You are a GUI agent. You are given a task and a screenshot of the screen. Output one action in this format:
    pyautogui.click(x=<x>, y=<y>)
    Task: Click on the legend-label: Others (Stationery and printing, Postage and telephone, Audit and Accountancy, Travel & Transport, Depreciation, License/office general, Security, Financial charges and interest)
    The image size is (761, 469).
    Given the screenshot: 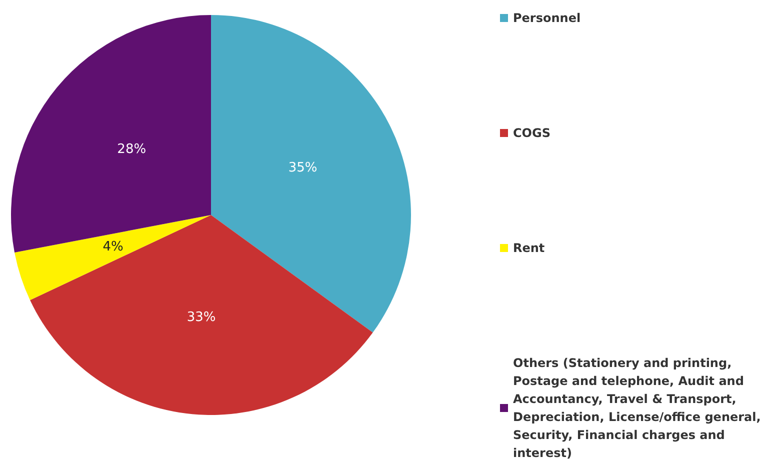 What is the action you would take?
    pyautogui.click(x=637, y=408)
    